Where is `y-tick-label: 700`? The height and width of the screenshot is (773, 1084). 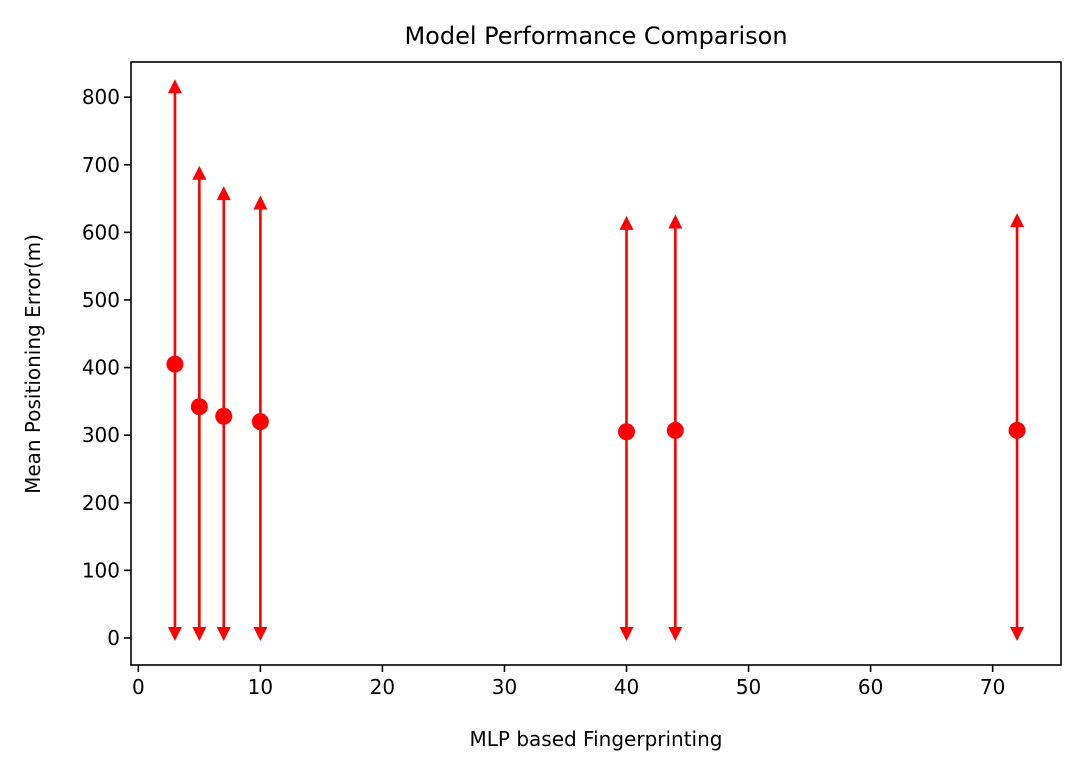 y-tick-label: 700 is located at coordinates (101, 165).